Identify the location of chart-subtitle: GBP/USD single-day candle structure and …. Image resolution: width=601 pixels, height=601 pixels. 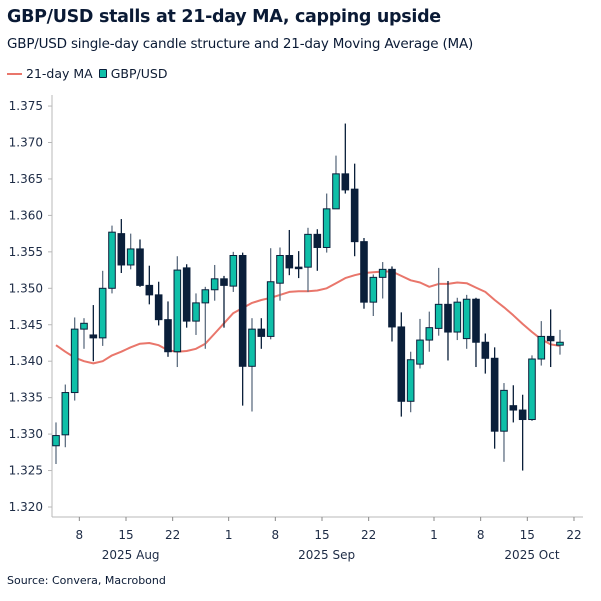
(240, 44).